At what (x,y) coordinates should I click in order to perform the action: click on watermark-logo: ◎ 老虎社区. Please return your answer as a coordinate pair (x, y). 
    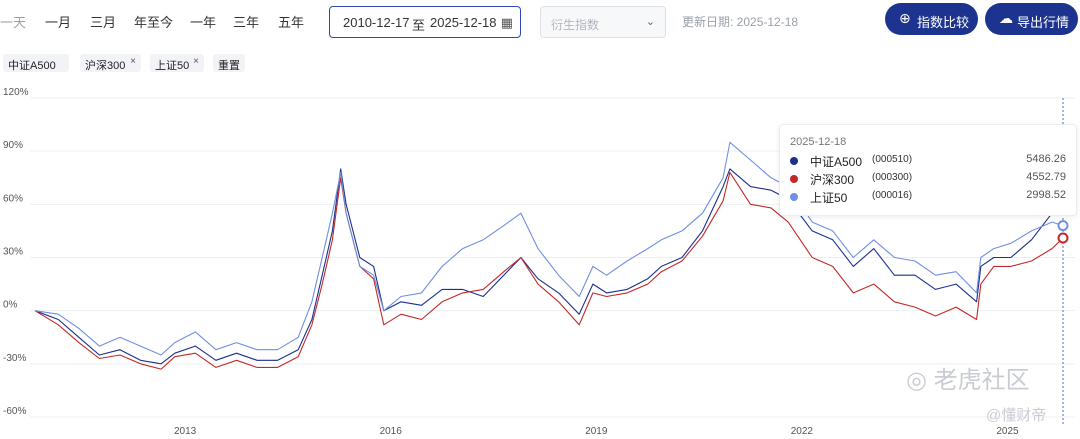
    Looking at the image, I should click on (968, 380).